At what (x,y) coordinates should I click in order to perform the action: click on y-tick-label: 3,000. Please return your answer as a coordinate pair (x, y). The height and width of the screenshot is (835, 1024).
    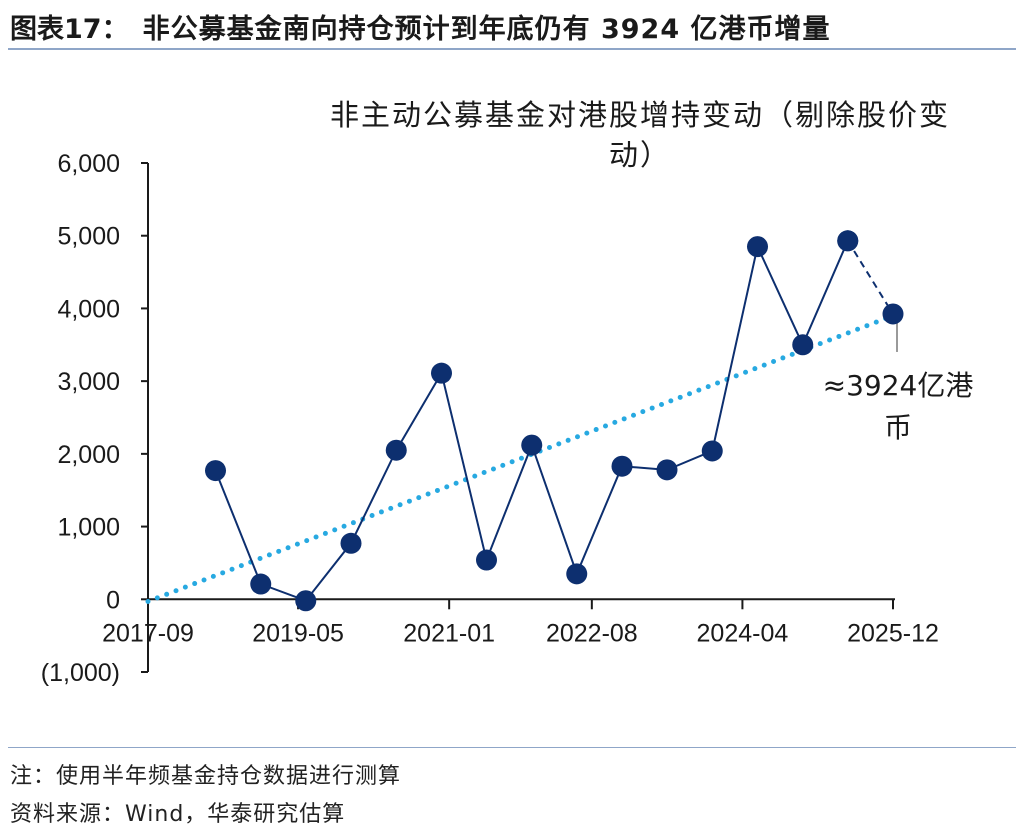
    Looking at the image, I should click on (88, 382).